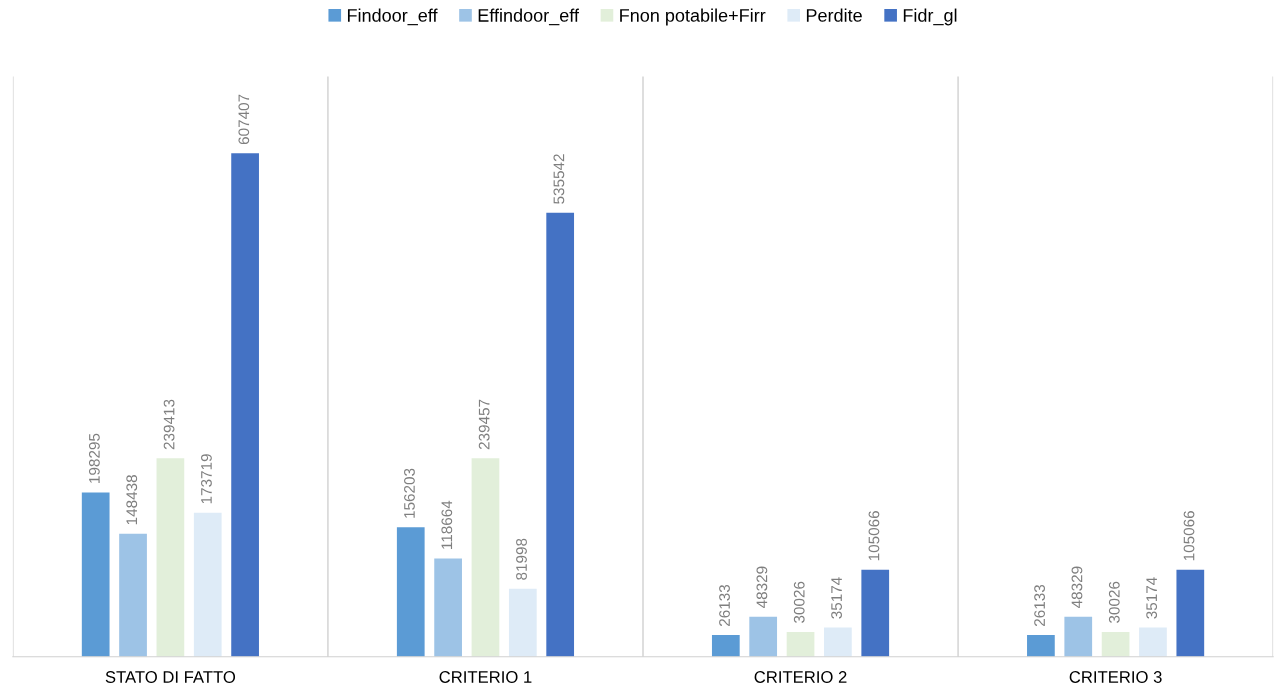 The height and width of the screenshot is (695, 1286). Describe the element at coordinates (559, 179) in the screenshot. I see `data-label: 535542` at that location.